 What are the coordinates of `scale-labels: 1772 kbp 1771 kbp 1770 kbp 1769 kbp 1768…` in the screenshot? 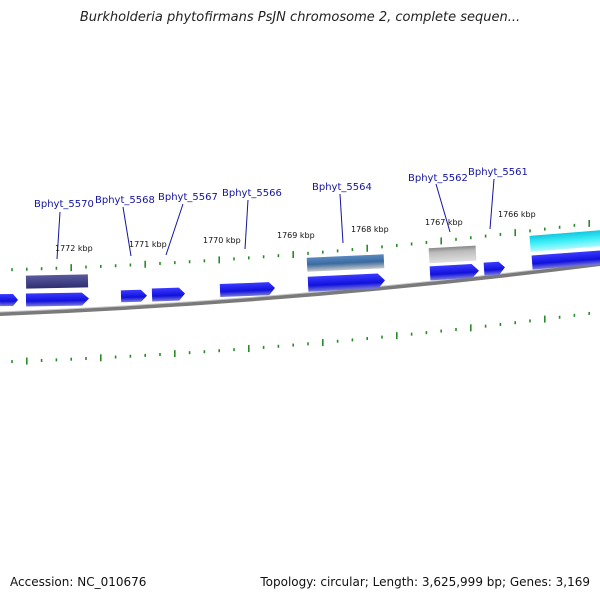 It's located at (295, 231).